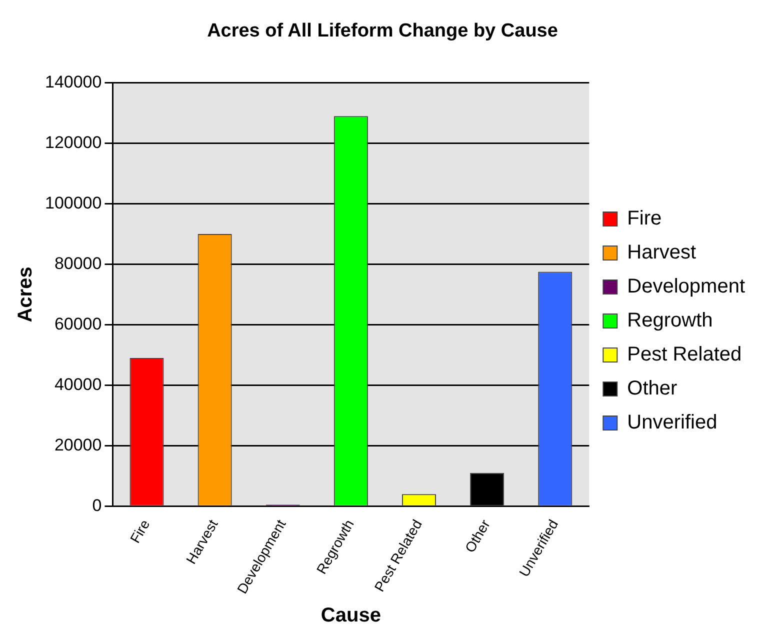  Describe the element at coordinates (686, 287) in the screenshot. I see `legend-label: Development` at that location.